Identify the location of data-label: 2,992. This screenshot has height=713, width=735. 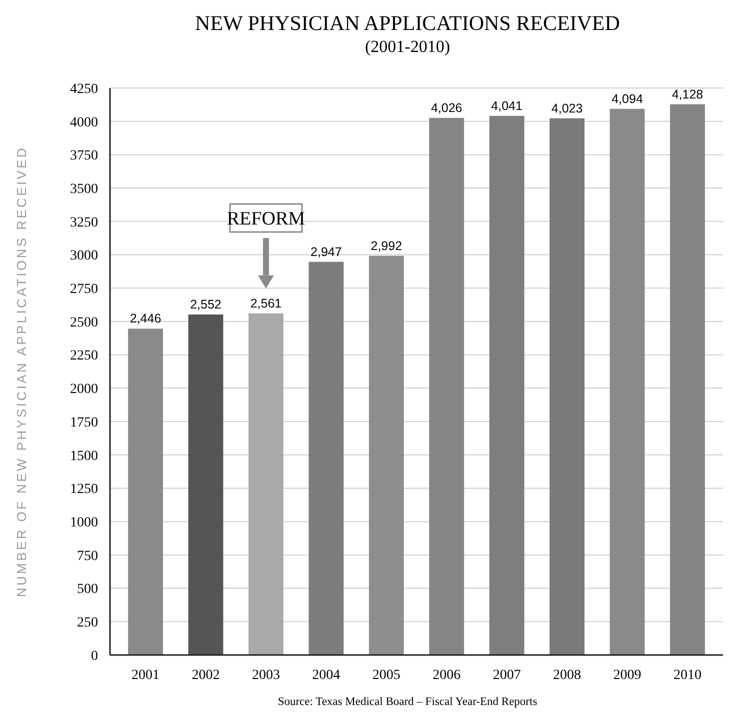
(386, 245).